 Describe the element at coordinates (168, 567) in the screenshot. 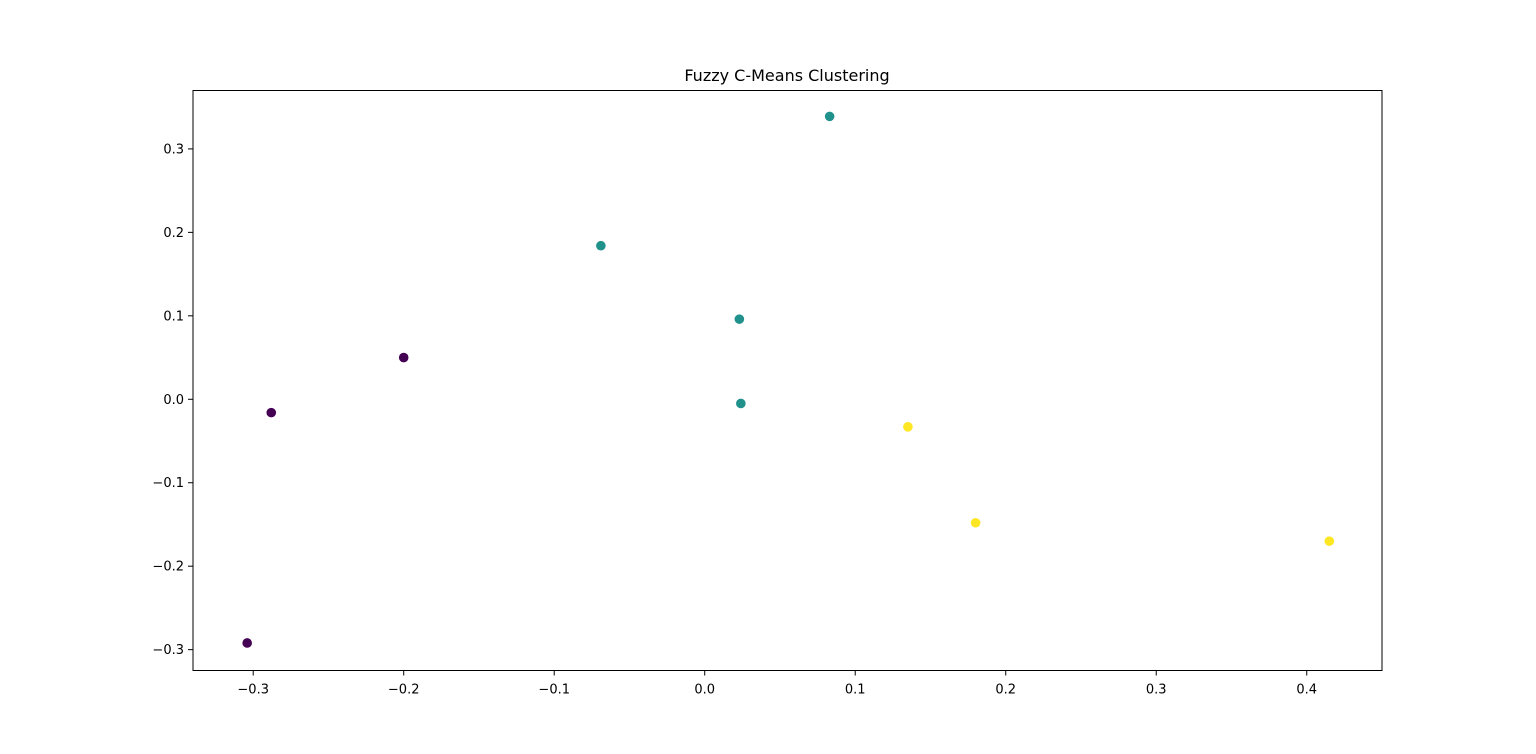

I see `y-tick-label: −0.2` at that location.